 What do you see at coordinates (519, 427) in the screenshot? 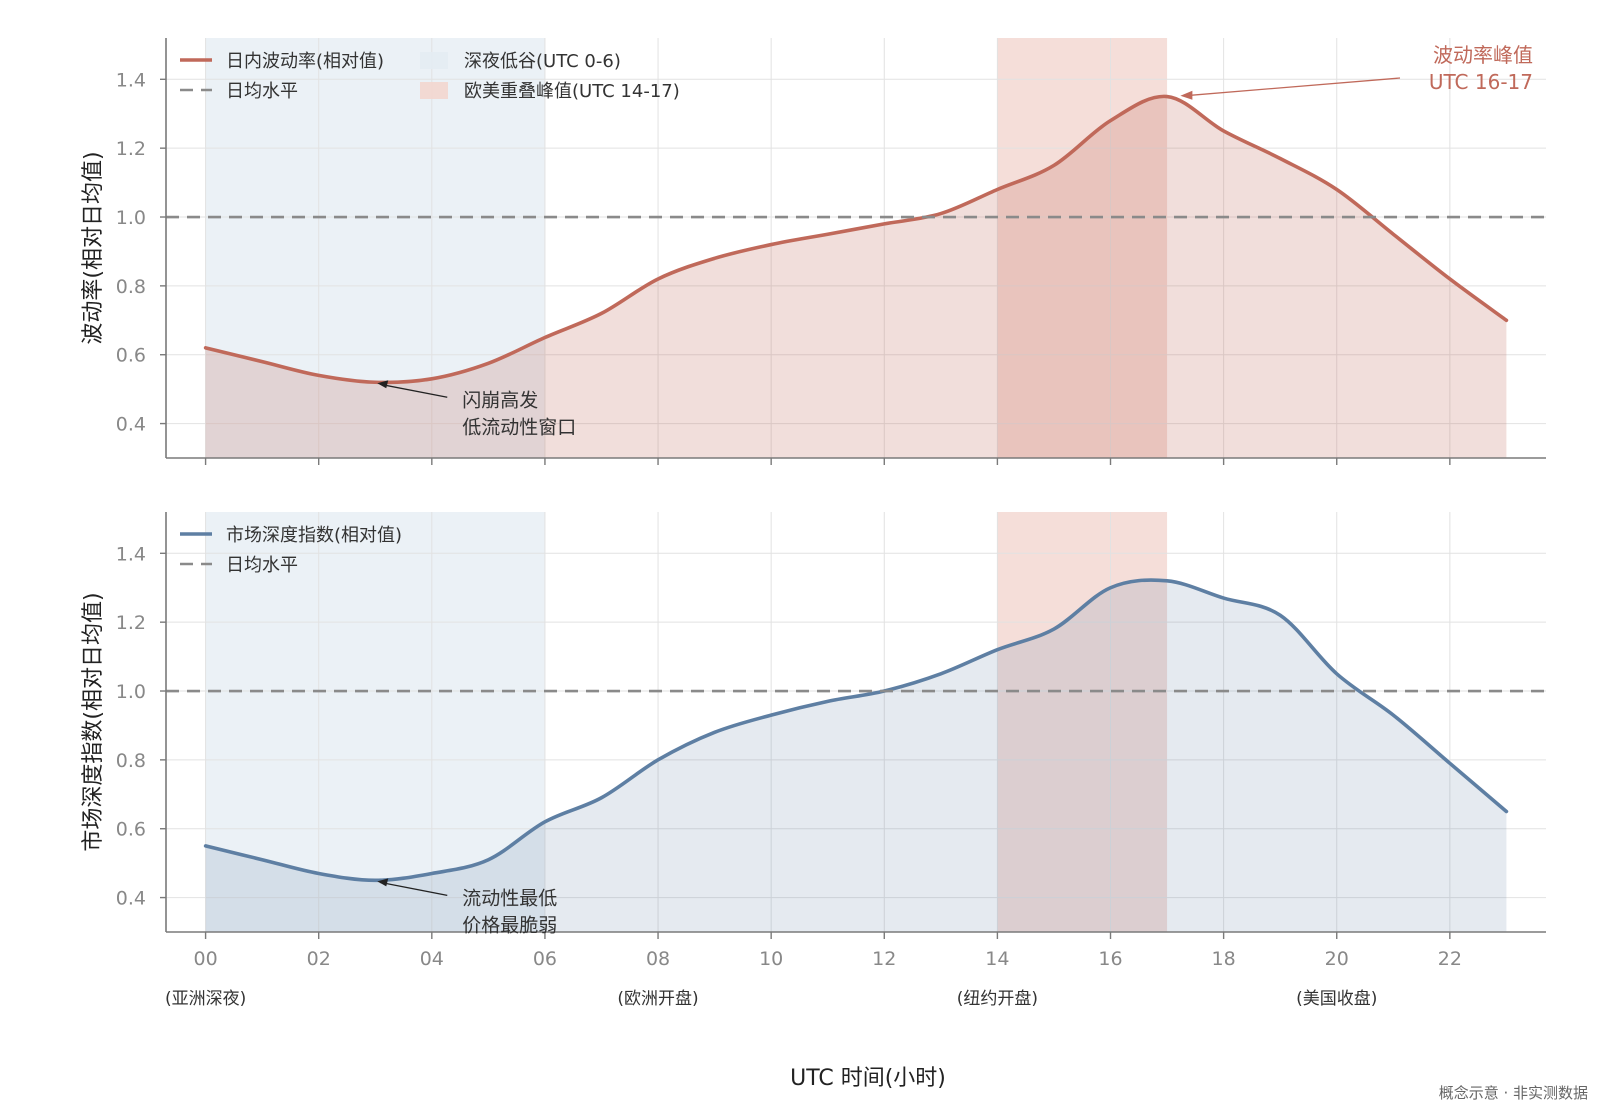
I see `annotation-text: 低流动性窗口` at bounding box center [519, 427].